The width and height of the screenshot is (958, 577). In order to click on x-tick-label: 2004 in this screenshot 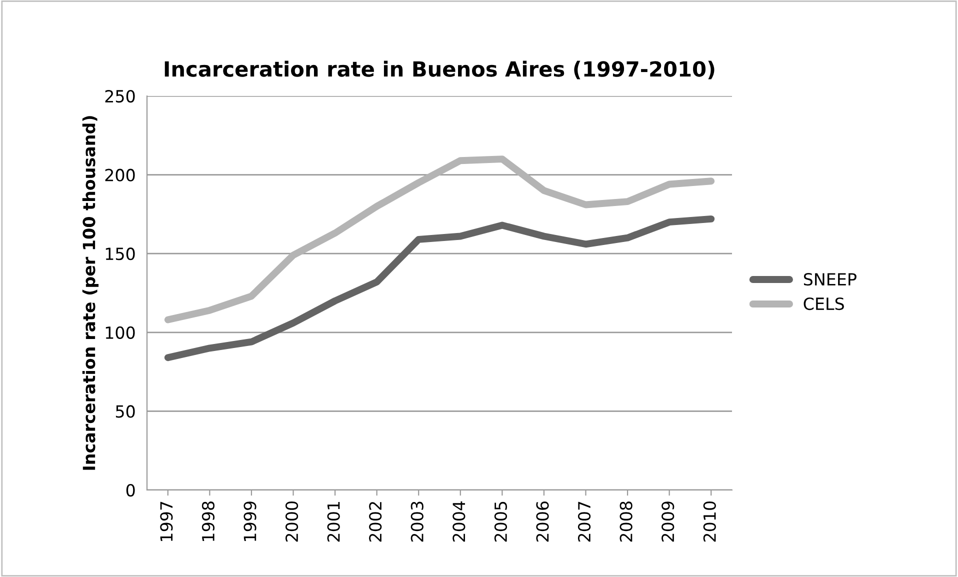, I will do `click(459, 521)`.